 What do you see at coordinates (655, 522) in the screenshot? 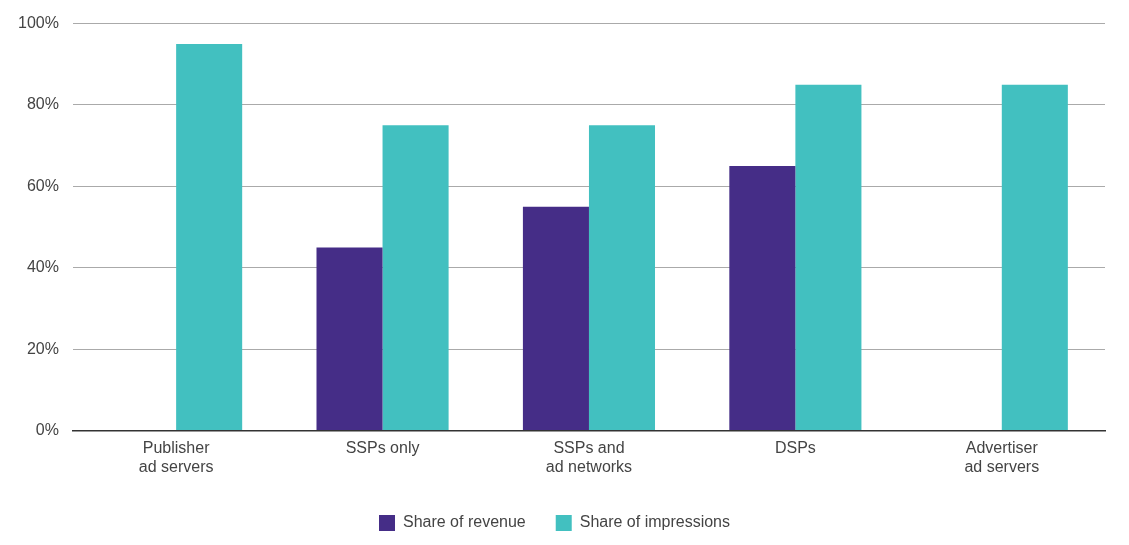
I see `legend-label: Share of impressions` at bounding box center [655, 522].